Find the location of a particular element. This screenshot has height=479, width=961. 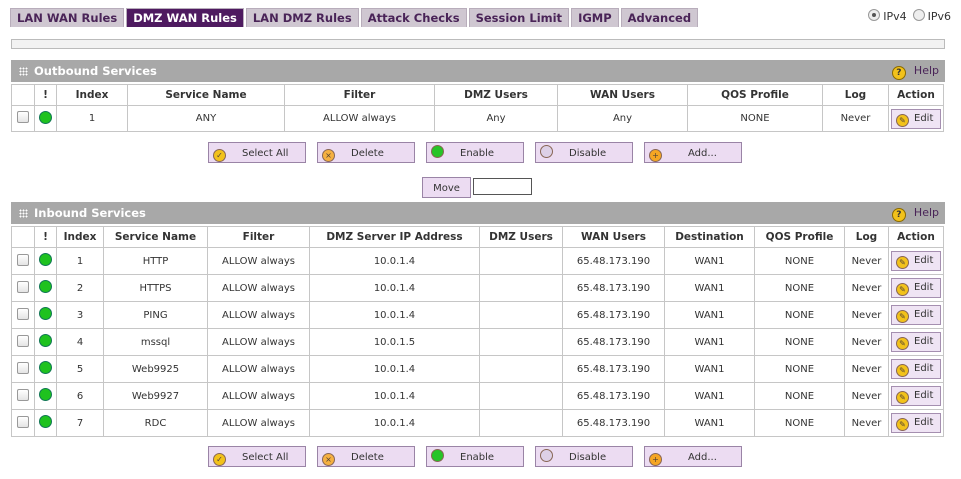

move-input is located at coordinates (502, 186).